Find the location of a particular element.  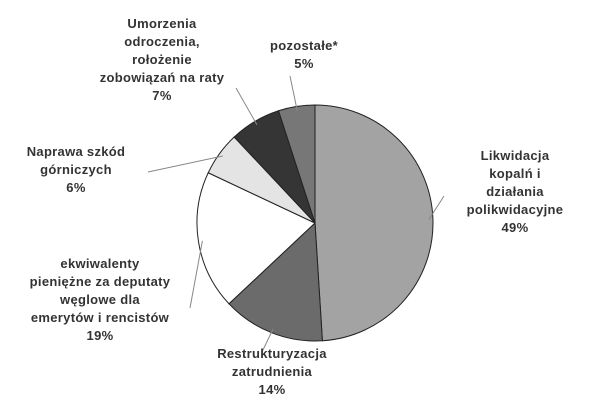

slice-label: Naprawa szkód górniczych 6% is located at coordinates (76, 170).